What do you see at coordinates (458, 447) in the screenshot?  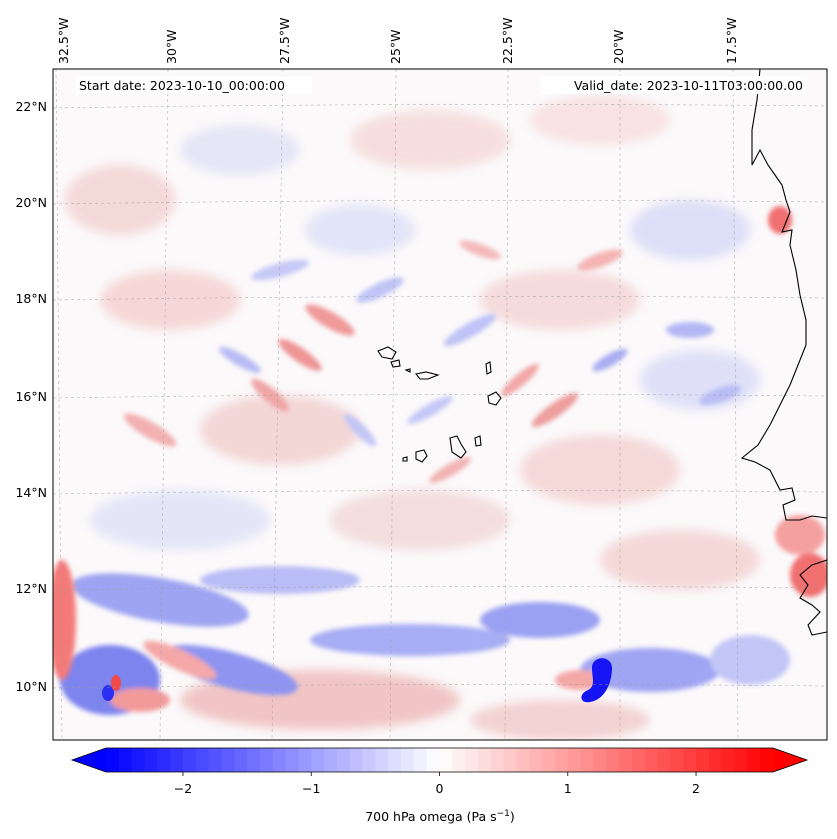 I see `island-santiago` at bounding box center [458, 447].